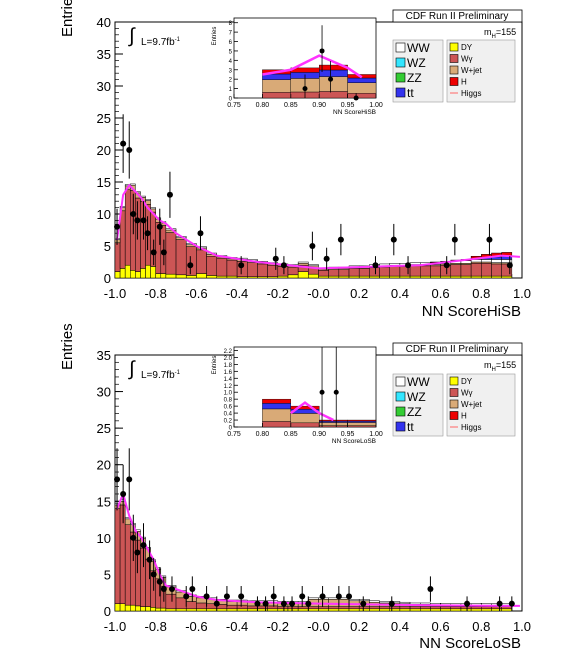 This screenshot has width=567, height=667. What do you see at coordinates (228, 366) in the screenshot?
I see `inset-y-tick-label: 1.8` at bounding box center [228, 366].